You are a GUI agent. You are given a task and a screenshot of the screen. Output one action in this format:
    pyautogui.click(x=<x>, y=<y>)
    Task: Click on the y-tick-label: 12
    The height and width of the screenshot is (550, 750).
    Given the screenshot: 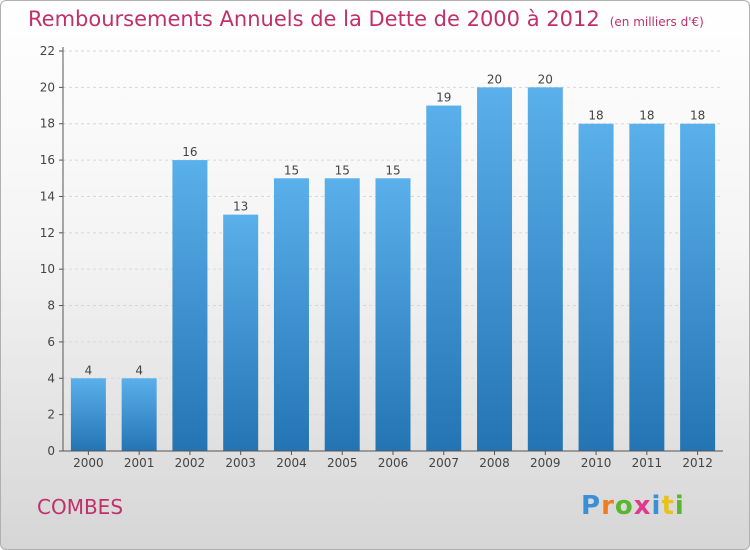 What is the action you would take?
    pyautogui.click(x=47, y=233)
    